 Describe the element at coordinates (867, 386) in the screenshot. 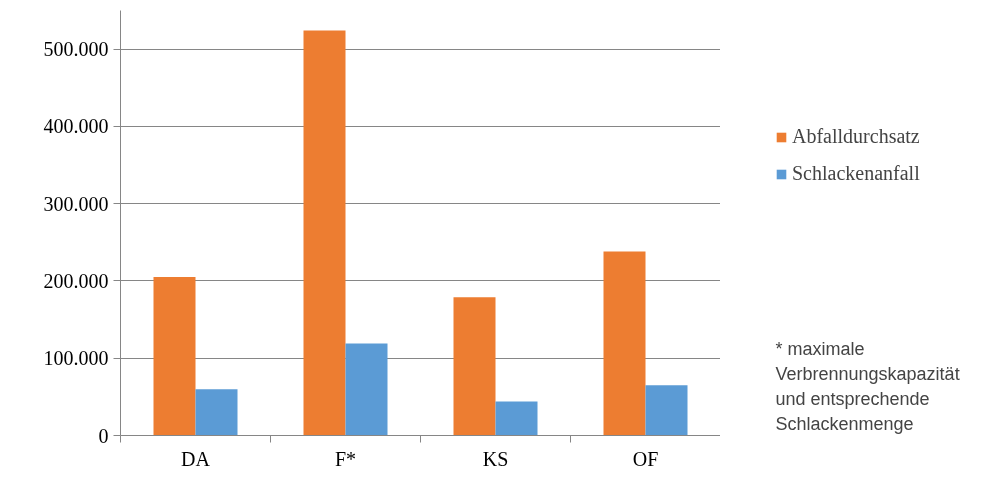

I see `text: * maximale Verbrennungskapazität und entsprechende Schlackenmenge` at that location.